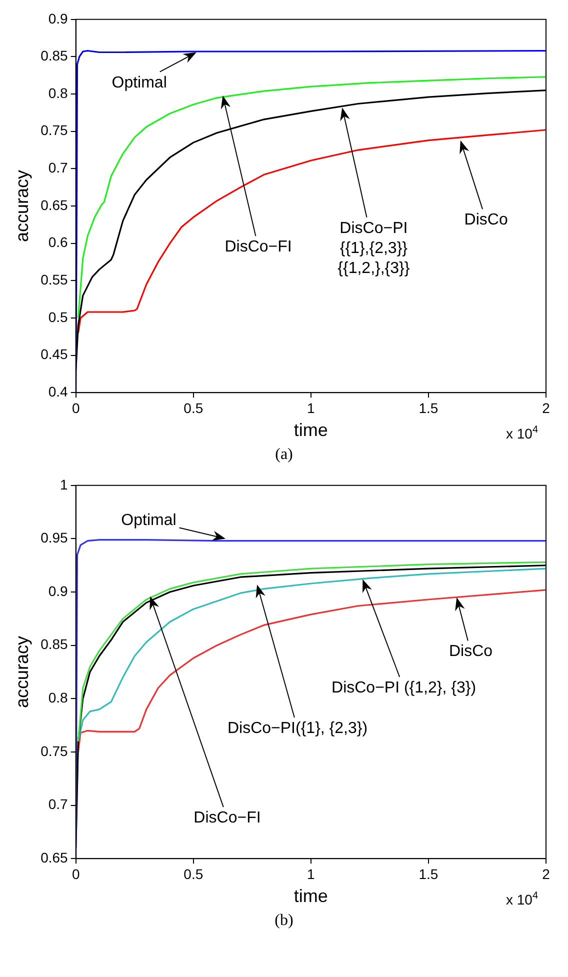 This screenshot has height=977, width=568. Describe the element at coordinates (58, 391) in the screenshot. I see `y-tick-label: 0.4` at that location.